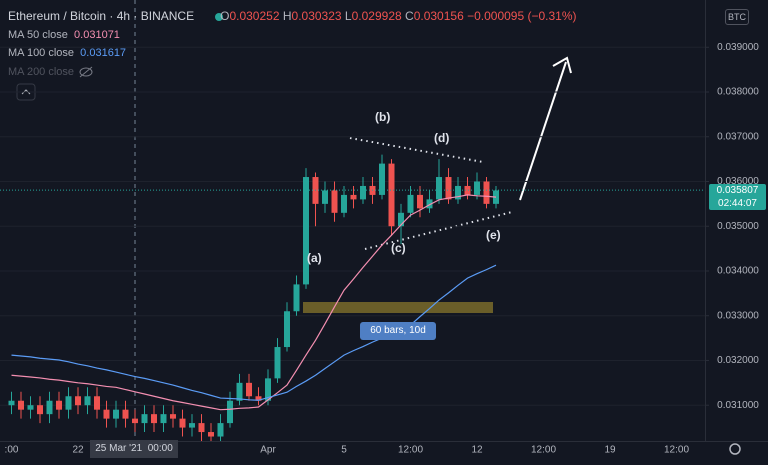  What do you see at coordinates (287, 16) in the screenshot?
I see `ohlc-label: H` at bounding box center [287, 16].